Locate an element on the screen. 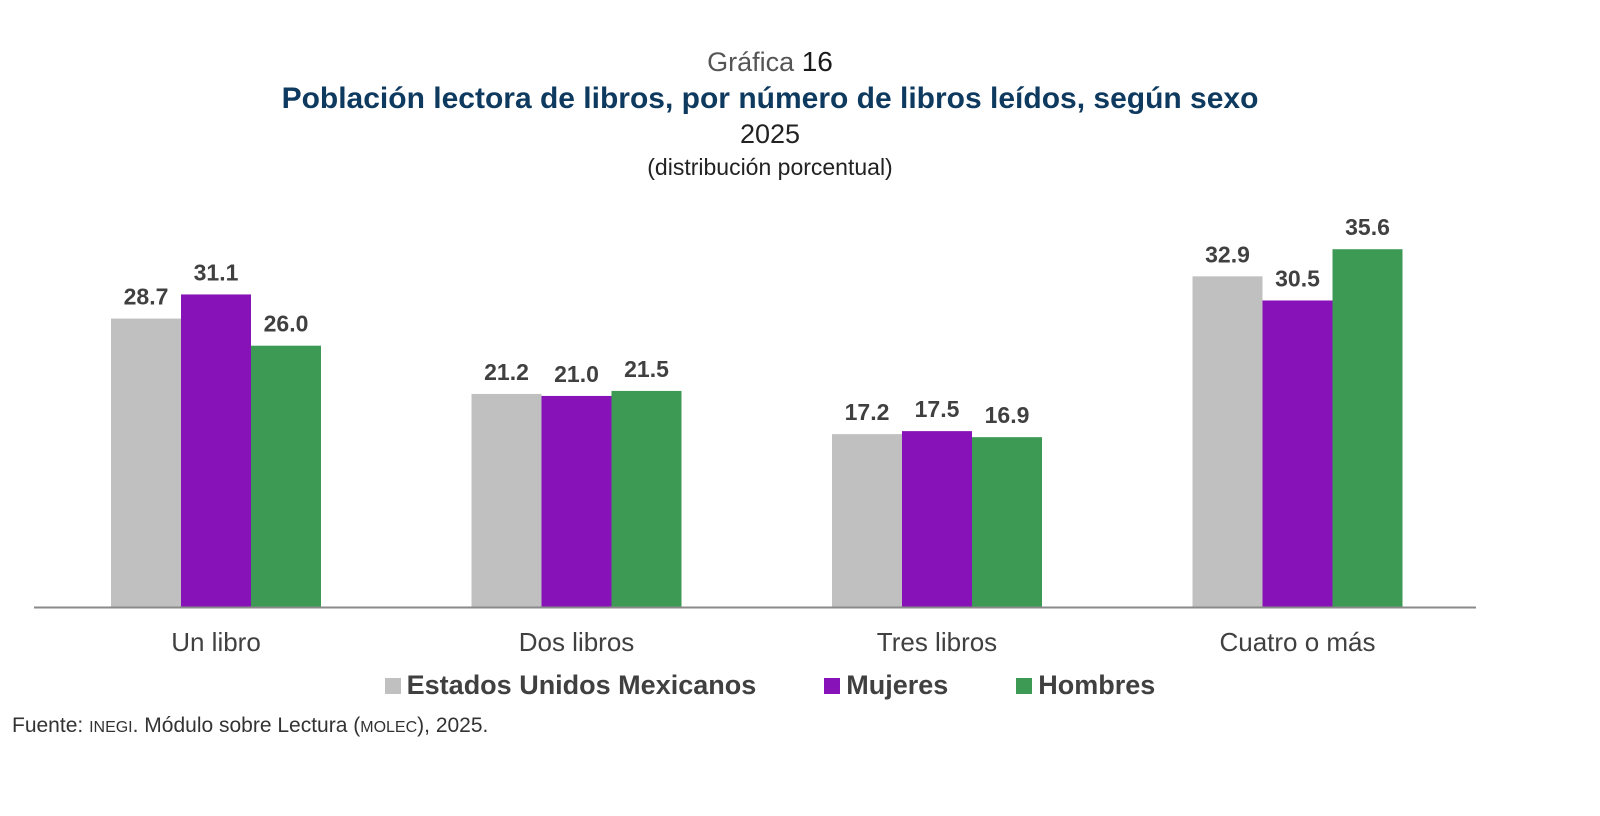 The width and height of the screenshot is (1600, 816). data-label-1-2: 21.5 is located at coordinates (646, 369).